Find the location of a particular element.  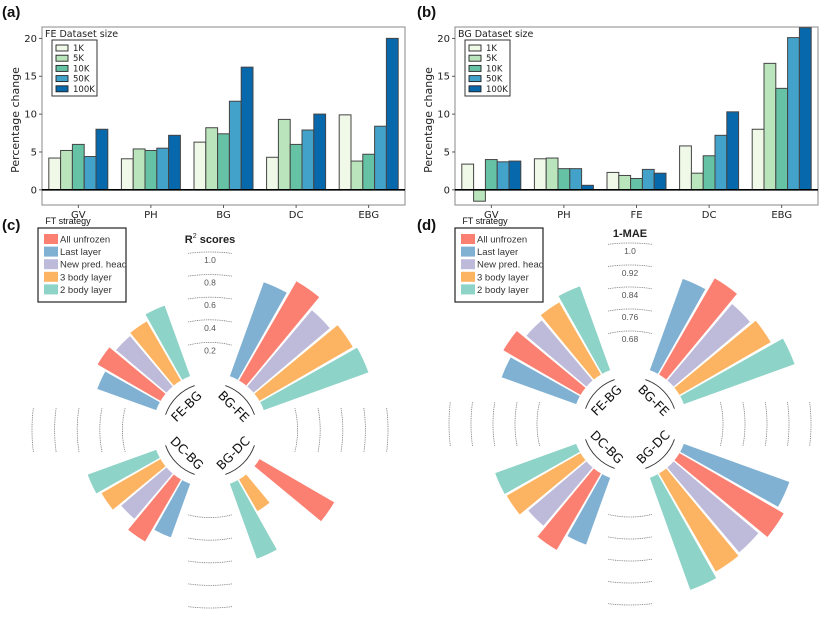

bar-5k-dc is located at coordinates (697, 181).